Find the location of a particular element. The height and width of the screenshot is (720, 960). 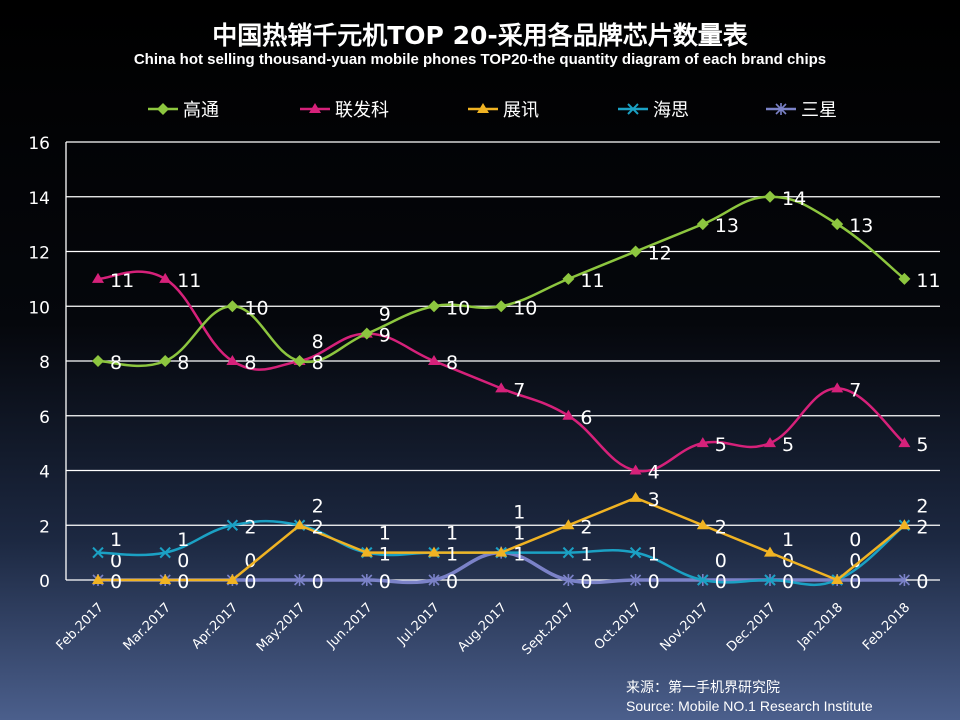

legend-label: 高通 is located at coordinates (201, 110).